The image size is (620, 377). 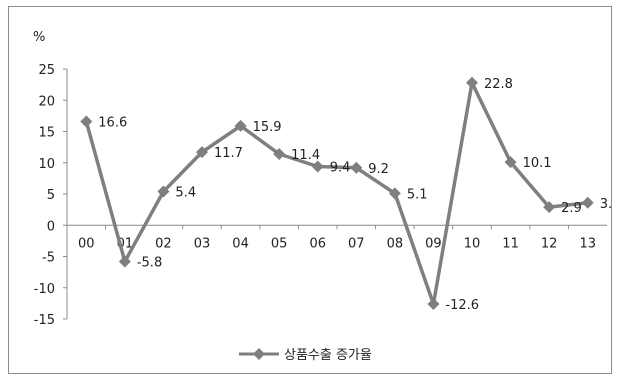 I want to click on x-tick-label: 12, so click(x=549, y=243).